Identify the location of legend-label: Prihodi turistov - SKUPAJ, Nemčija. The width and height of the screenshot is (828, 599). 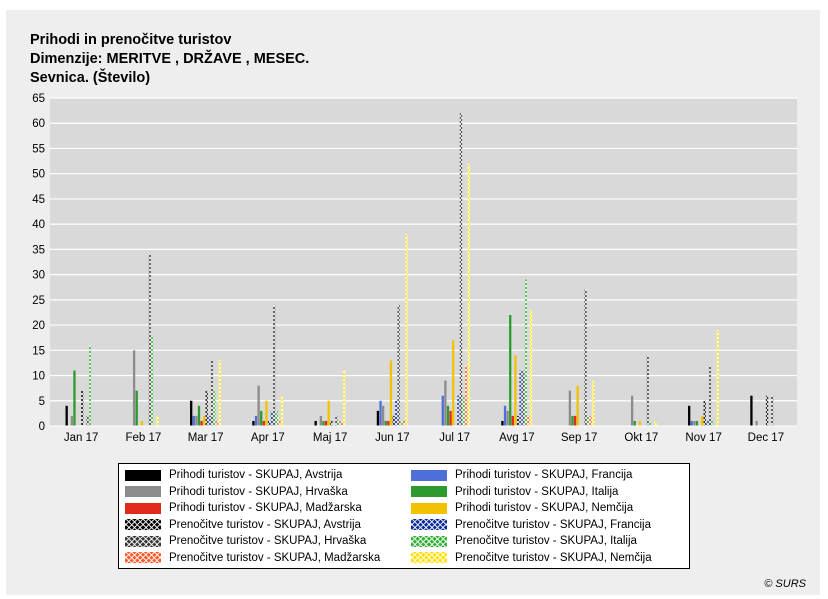
(544, 508).